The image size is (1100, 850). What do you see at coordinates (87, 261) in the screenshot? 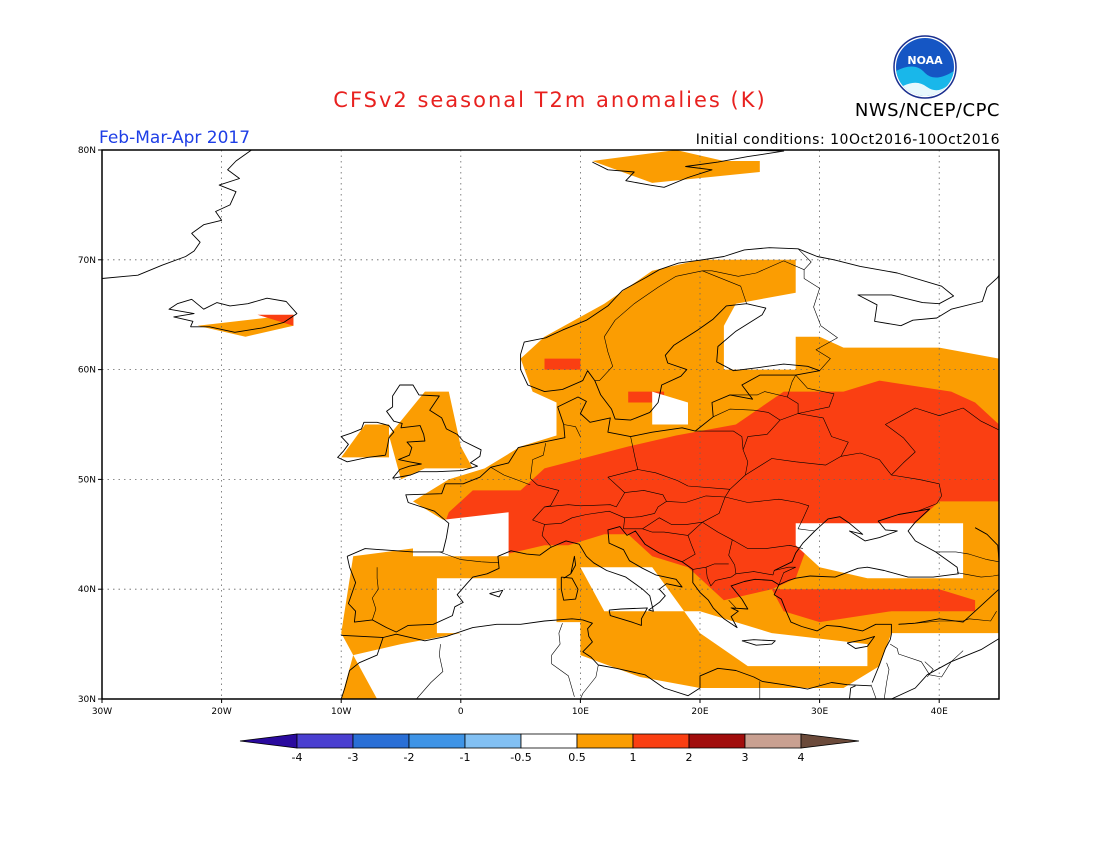
I see `lat-label: 70N` at bounding box center [87, 261].